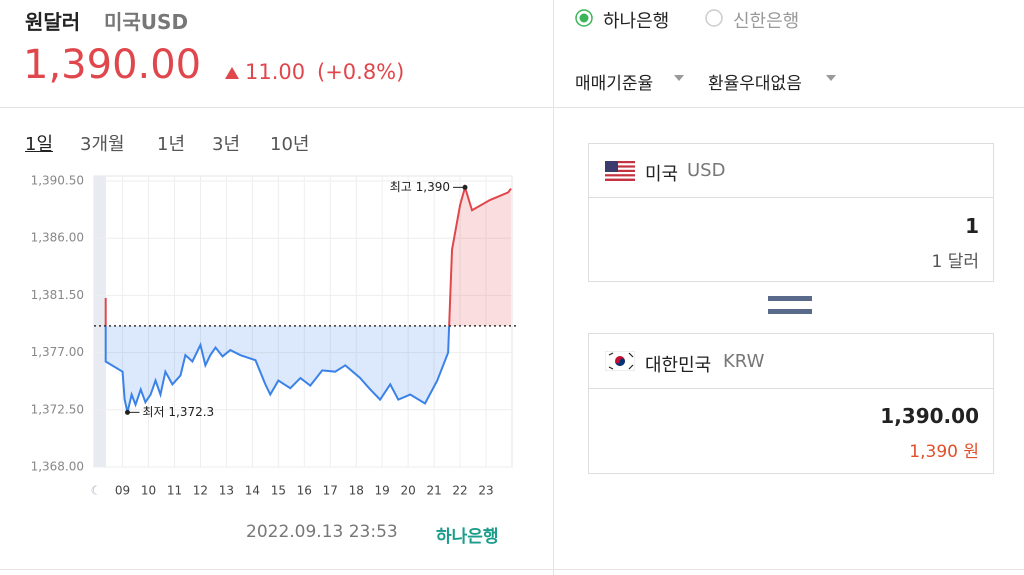 The height and width of the screenshot is (575, 1024). I want to click on x-tick-label: 19, so click(382, 491).